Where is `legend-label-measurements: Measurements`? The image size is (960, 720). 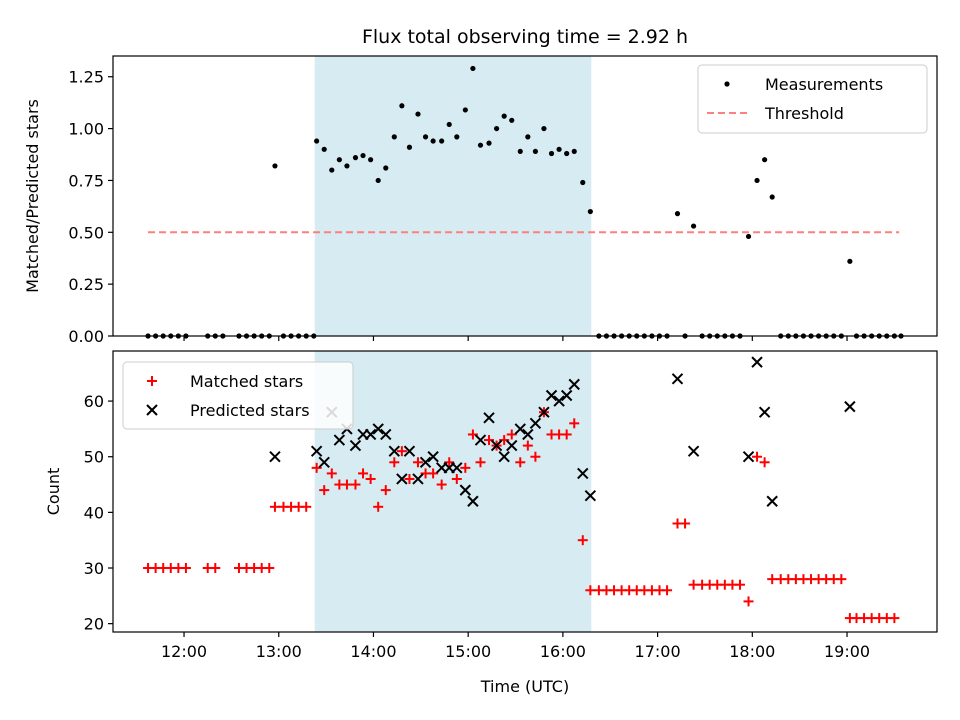 legend-label-measurements: Measurements is located at coordinates (824, 84).